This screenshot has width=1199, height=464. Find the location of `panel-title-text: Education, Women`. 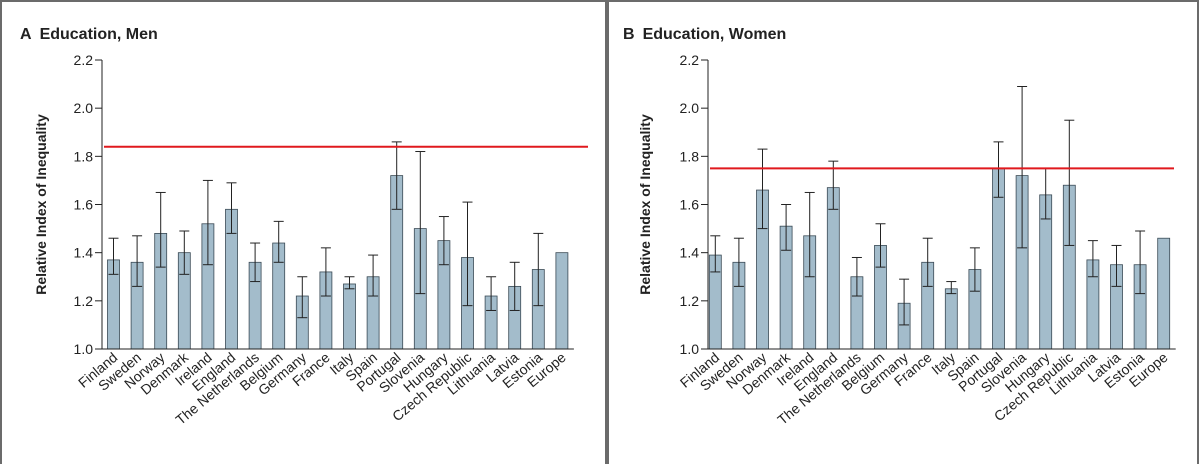

panel-title-text: Education, Women is located at coordinates (715, 34).